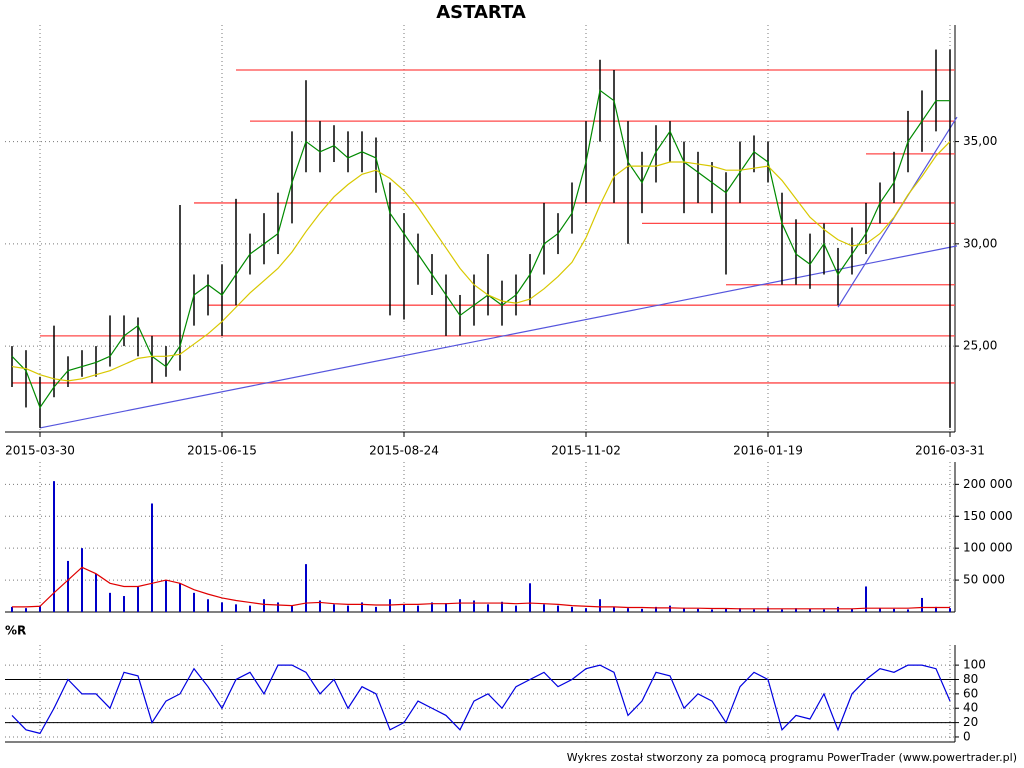 The width and height of the screenshot is (1024, 768). What do you see at coordinates (970, 693) in the screenshot?
I see `y-tick-label: 60` at bounding box center [970, 693].